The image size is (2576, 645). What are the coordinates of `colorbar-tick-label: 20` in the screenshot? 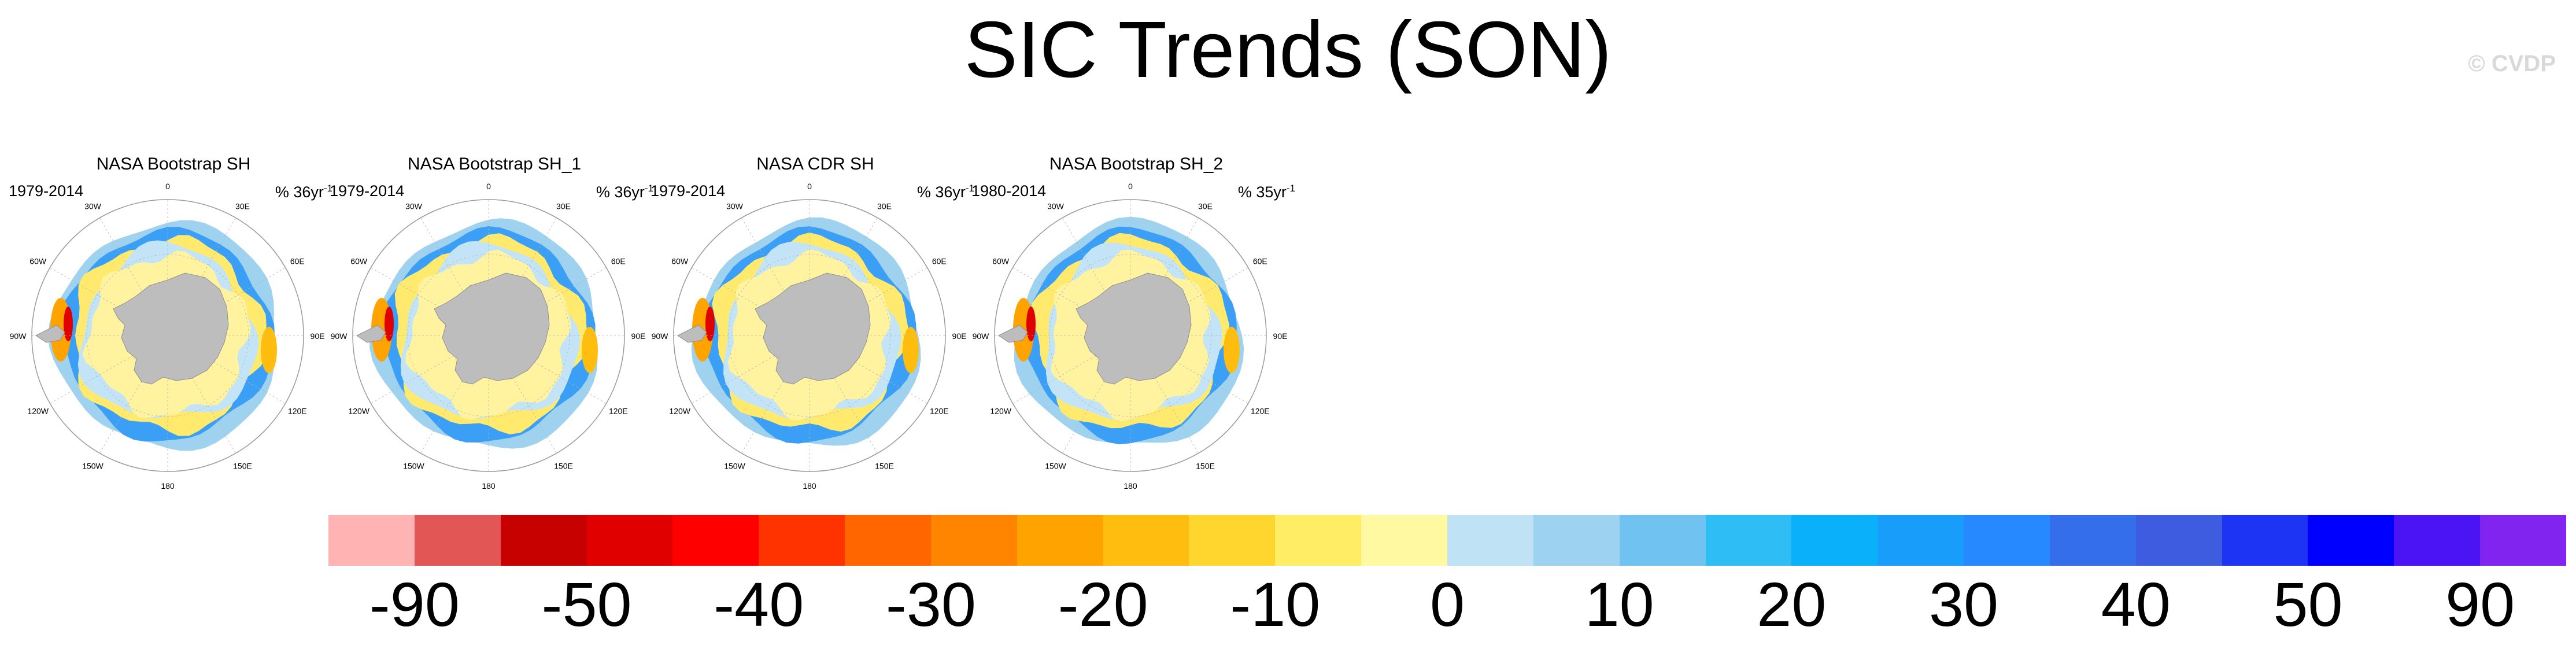 It's located at (1792, 604).